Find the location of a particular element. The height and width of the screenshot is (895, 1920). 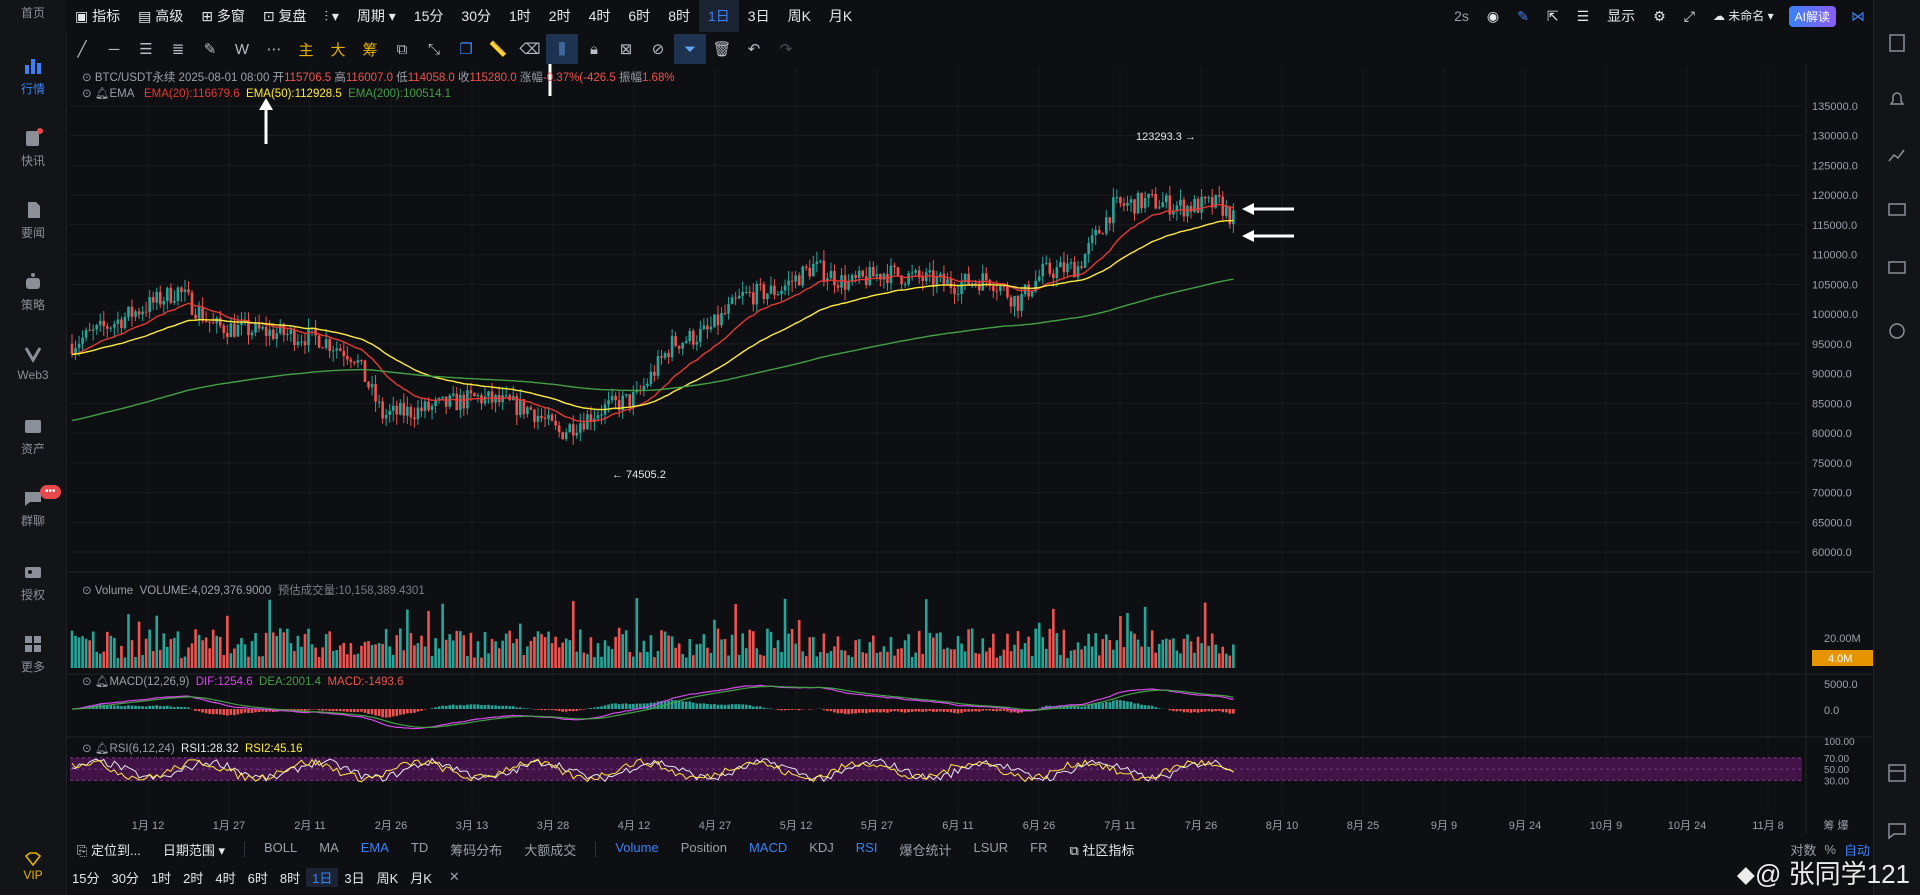

interval-tab-10: 月K is located at coordinates (840, 16).